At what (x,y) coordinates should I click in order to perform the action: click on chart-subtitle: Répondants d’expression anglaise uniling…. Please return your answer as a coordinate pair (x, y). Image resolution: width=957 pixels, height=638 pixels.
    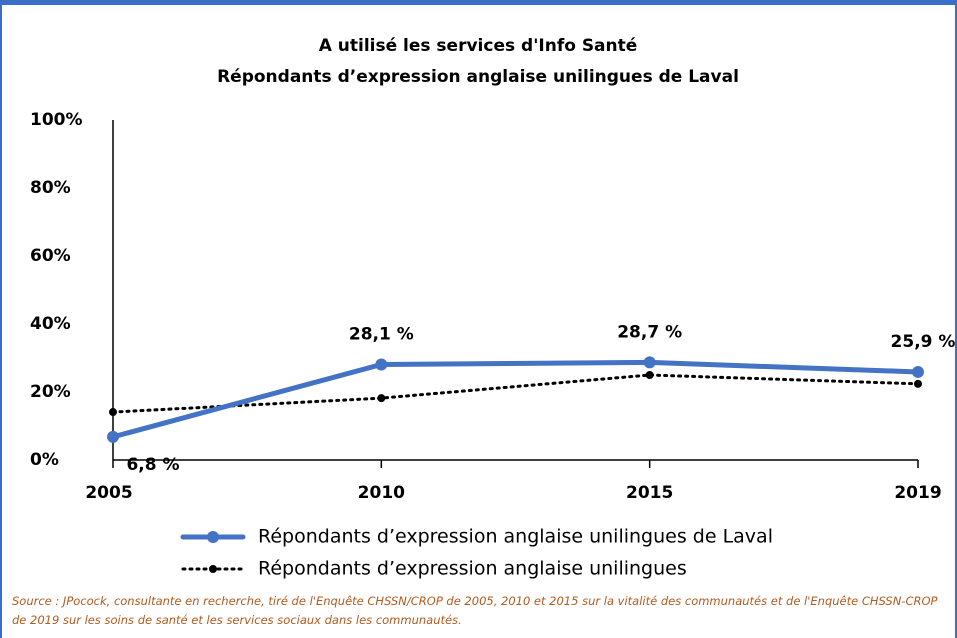
    Looking at the image, I should click on (478, 77).